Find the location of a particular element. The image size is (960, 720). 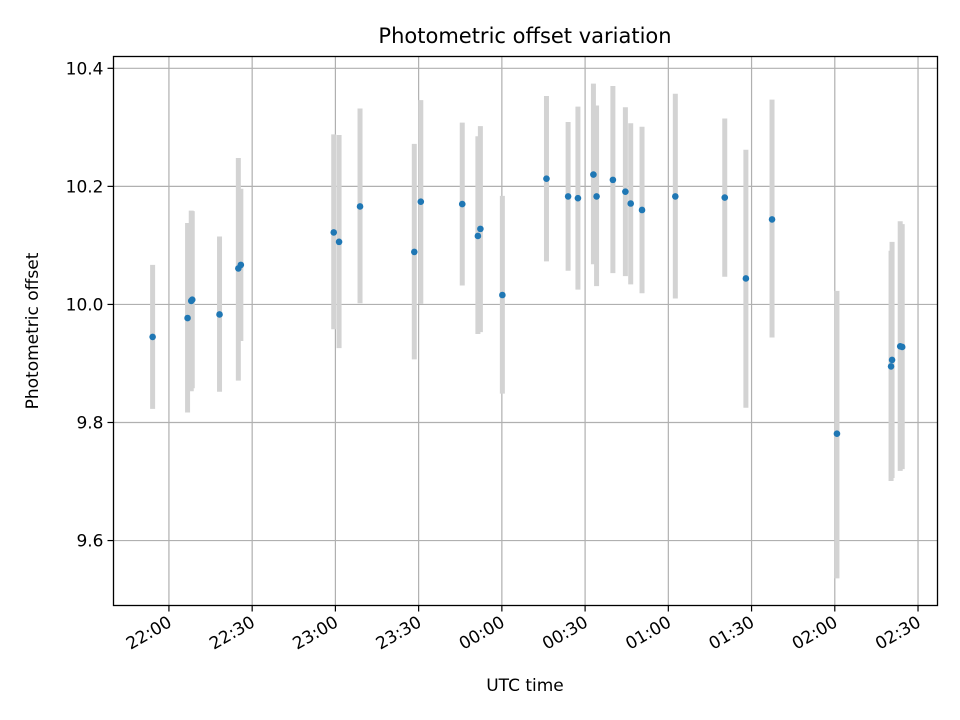

x-axis-label: UTC time is located at coordinates (525, 686).